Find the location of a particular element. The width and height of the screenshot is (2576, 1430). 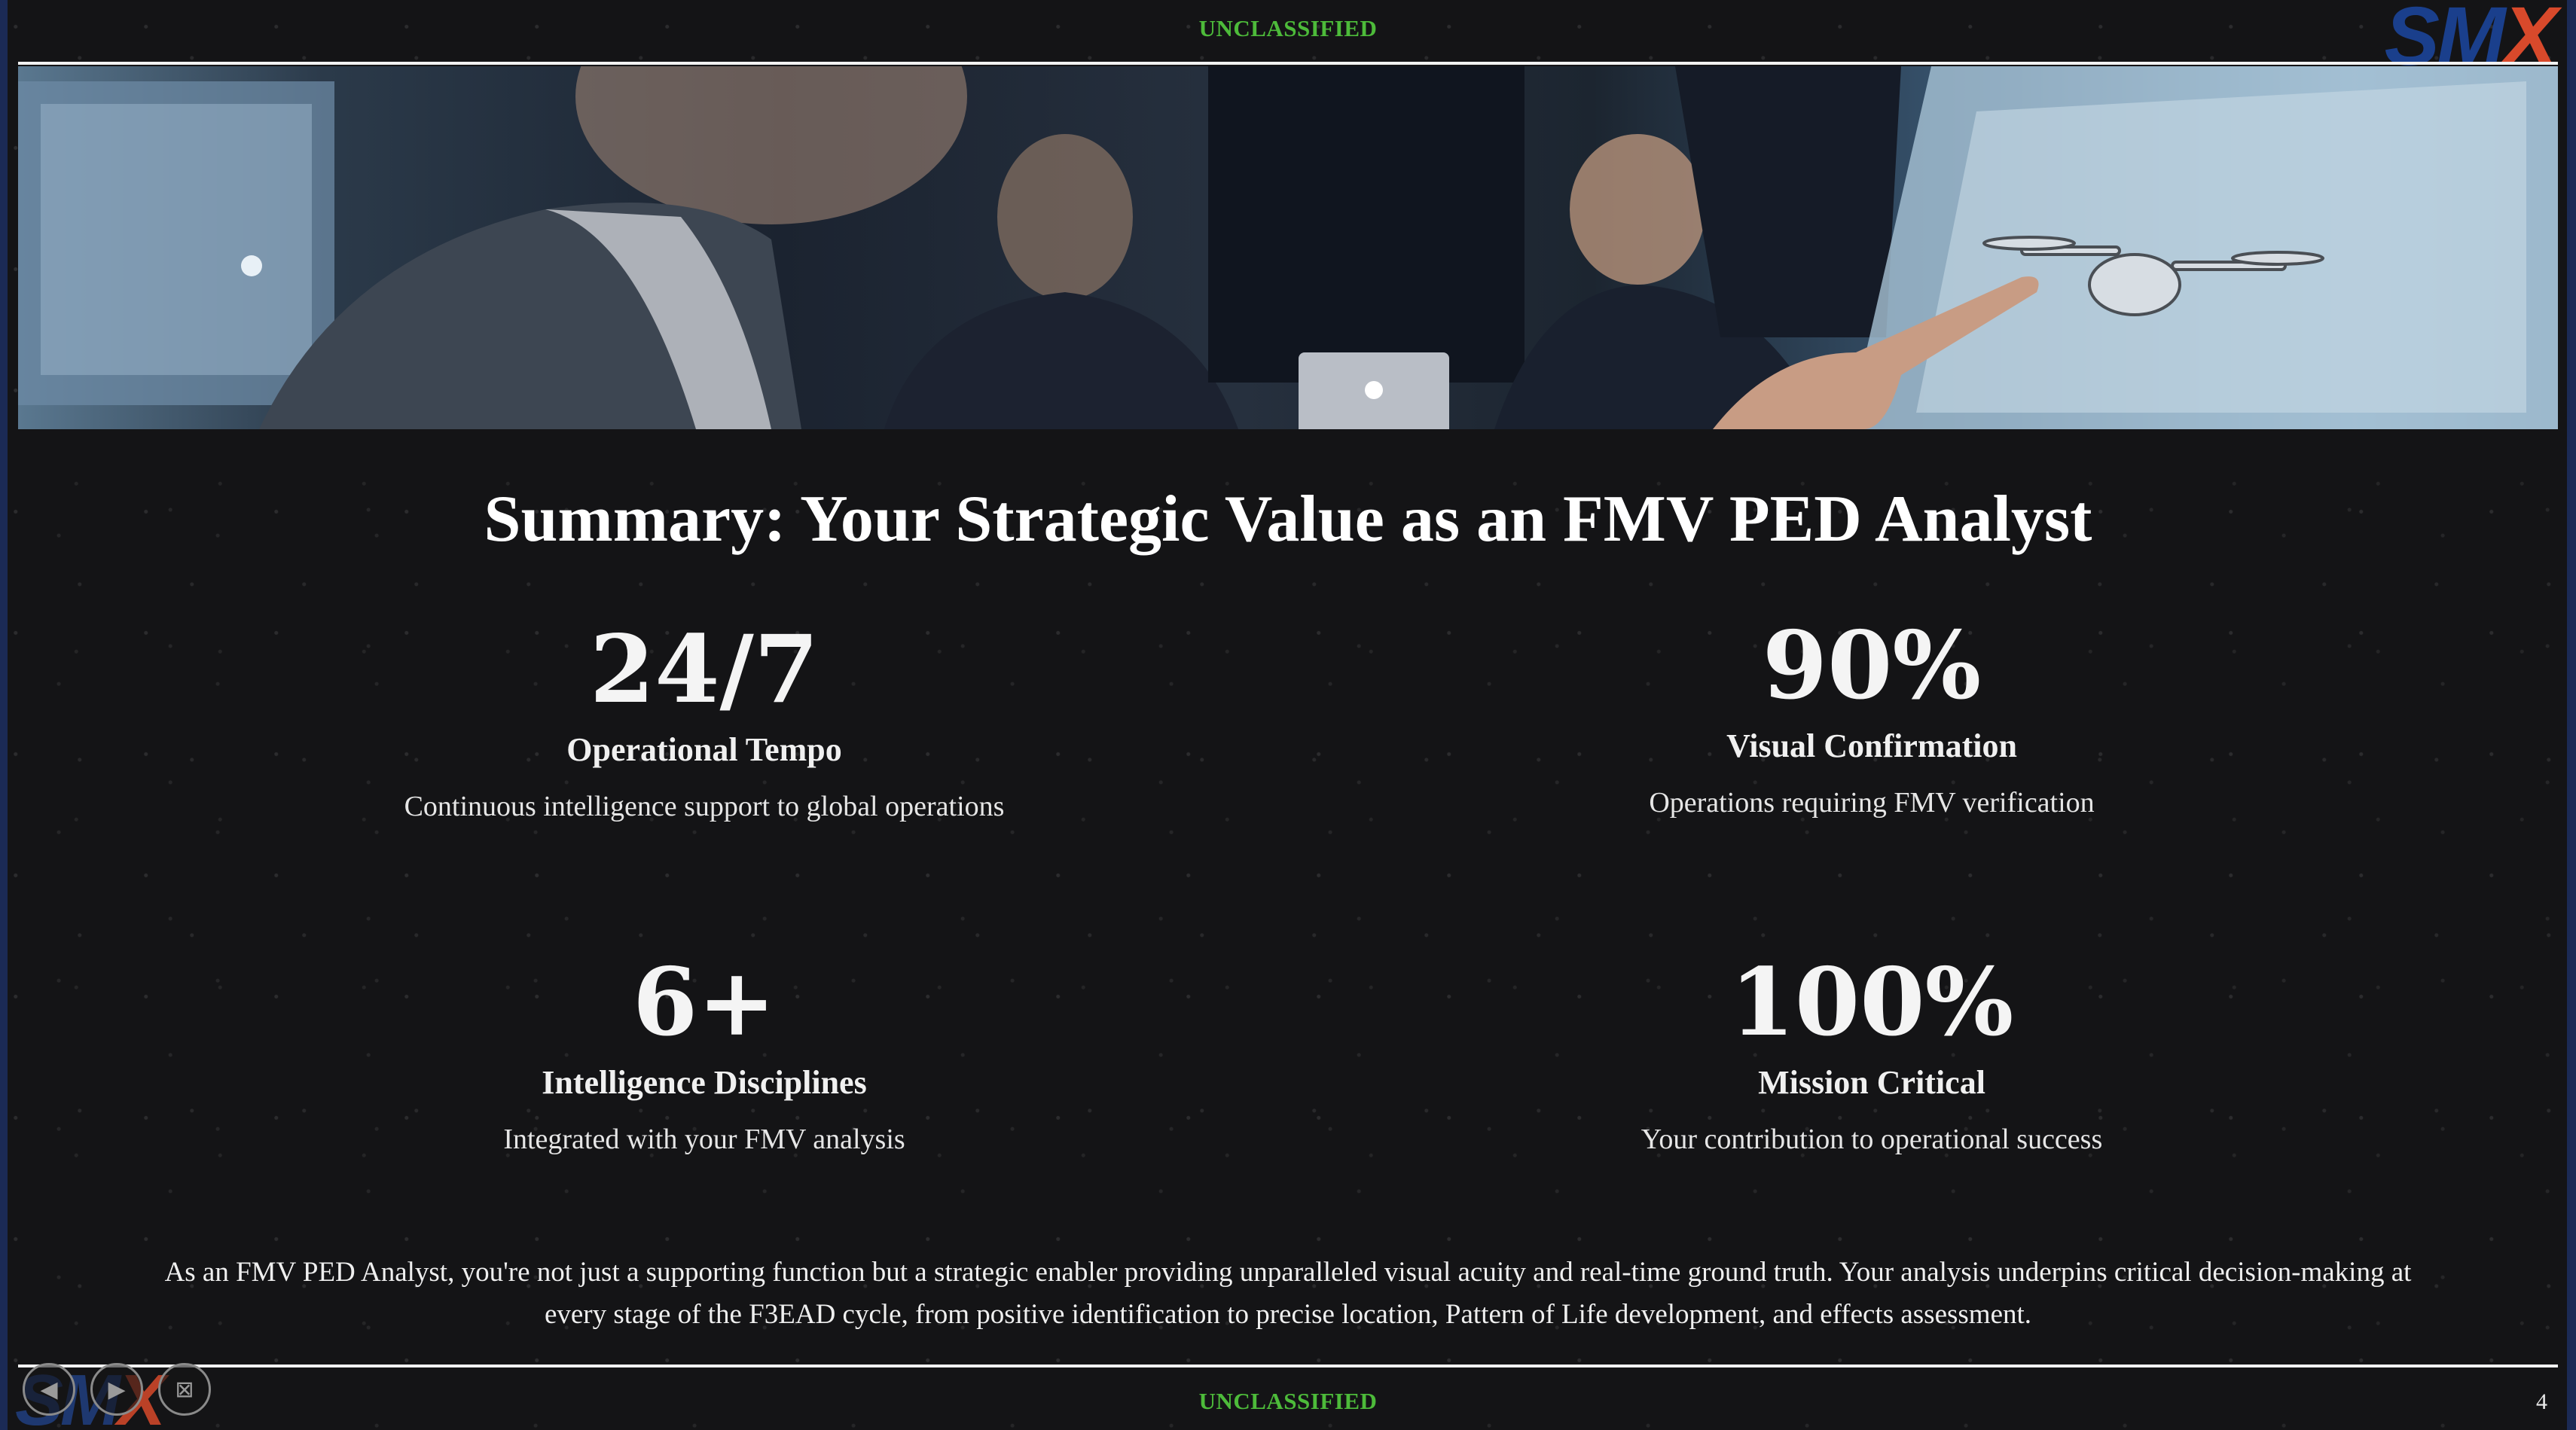

previous-slide-button: ◀ is located at coordinates (49, 1389).